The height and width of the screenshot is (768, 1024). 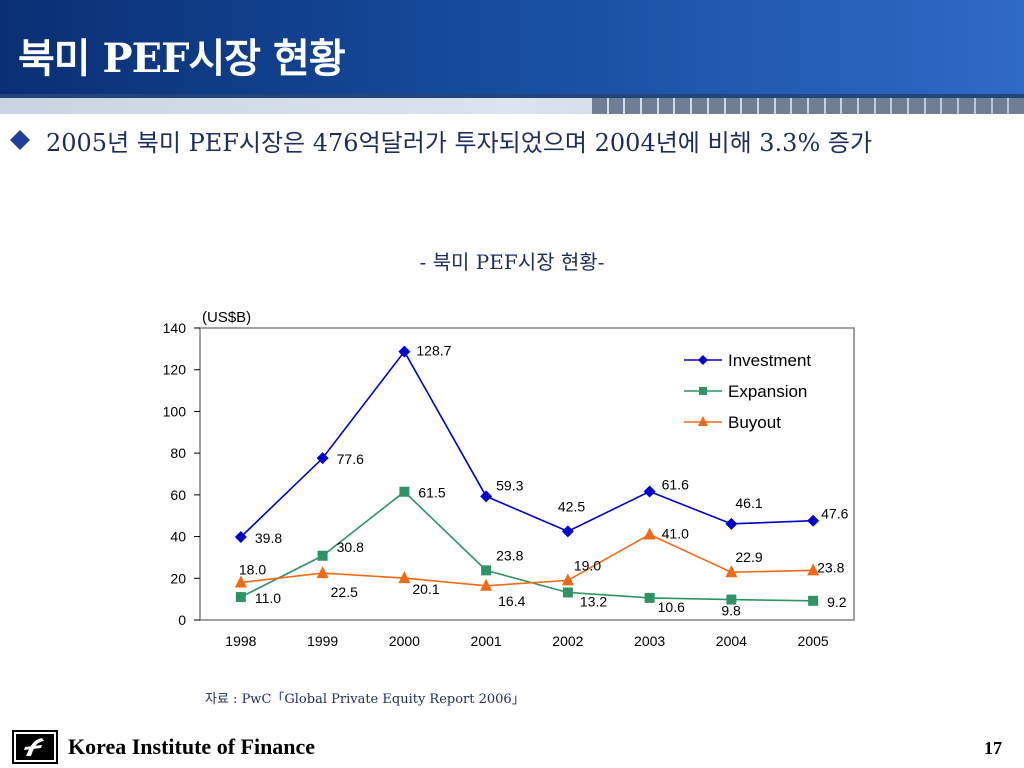 I want to click on data-label: 77.6, so click(x=350, y=459).